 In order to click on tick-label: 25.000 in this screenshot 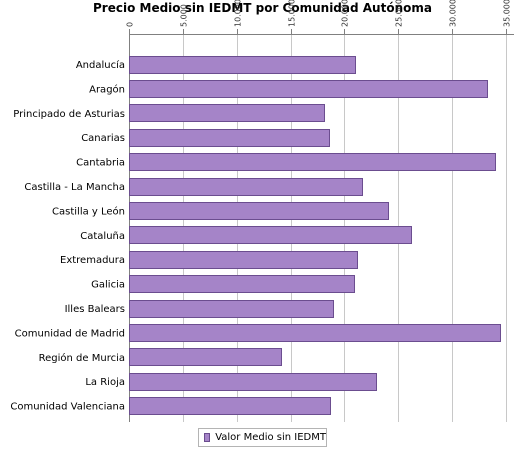, I will do `click(399, 13)`.